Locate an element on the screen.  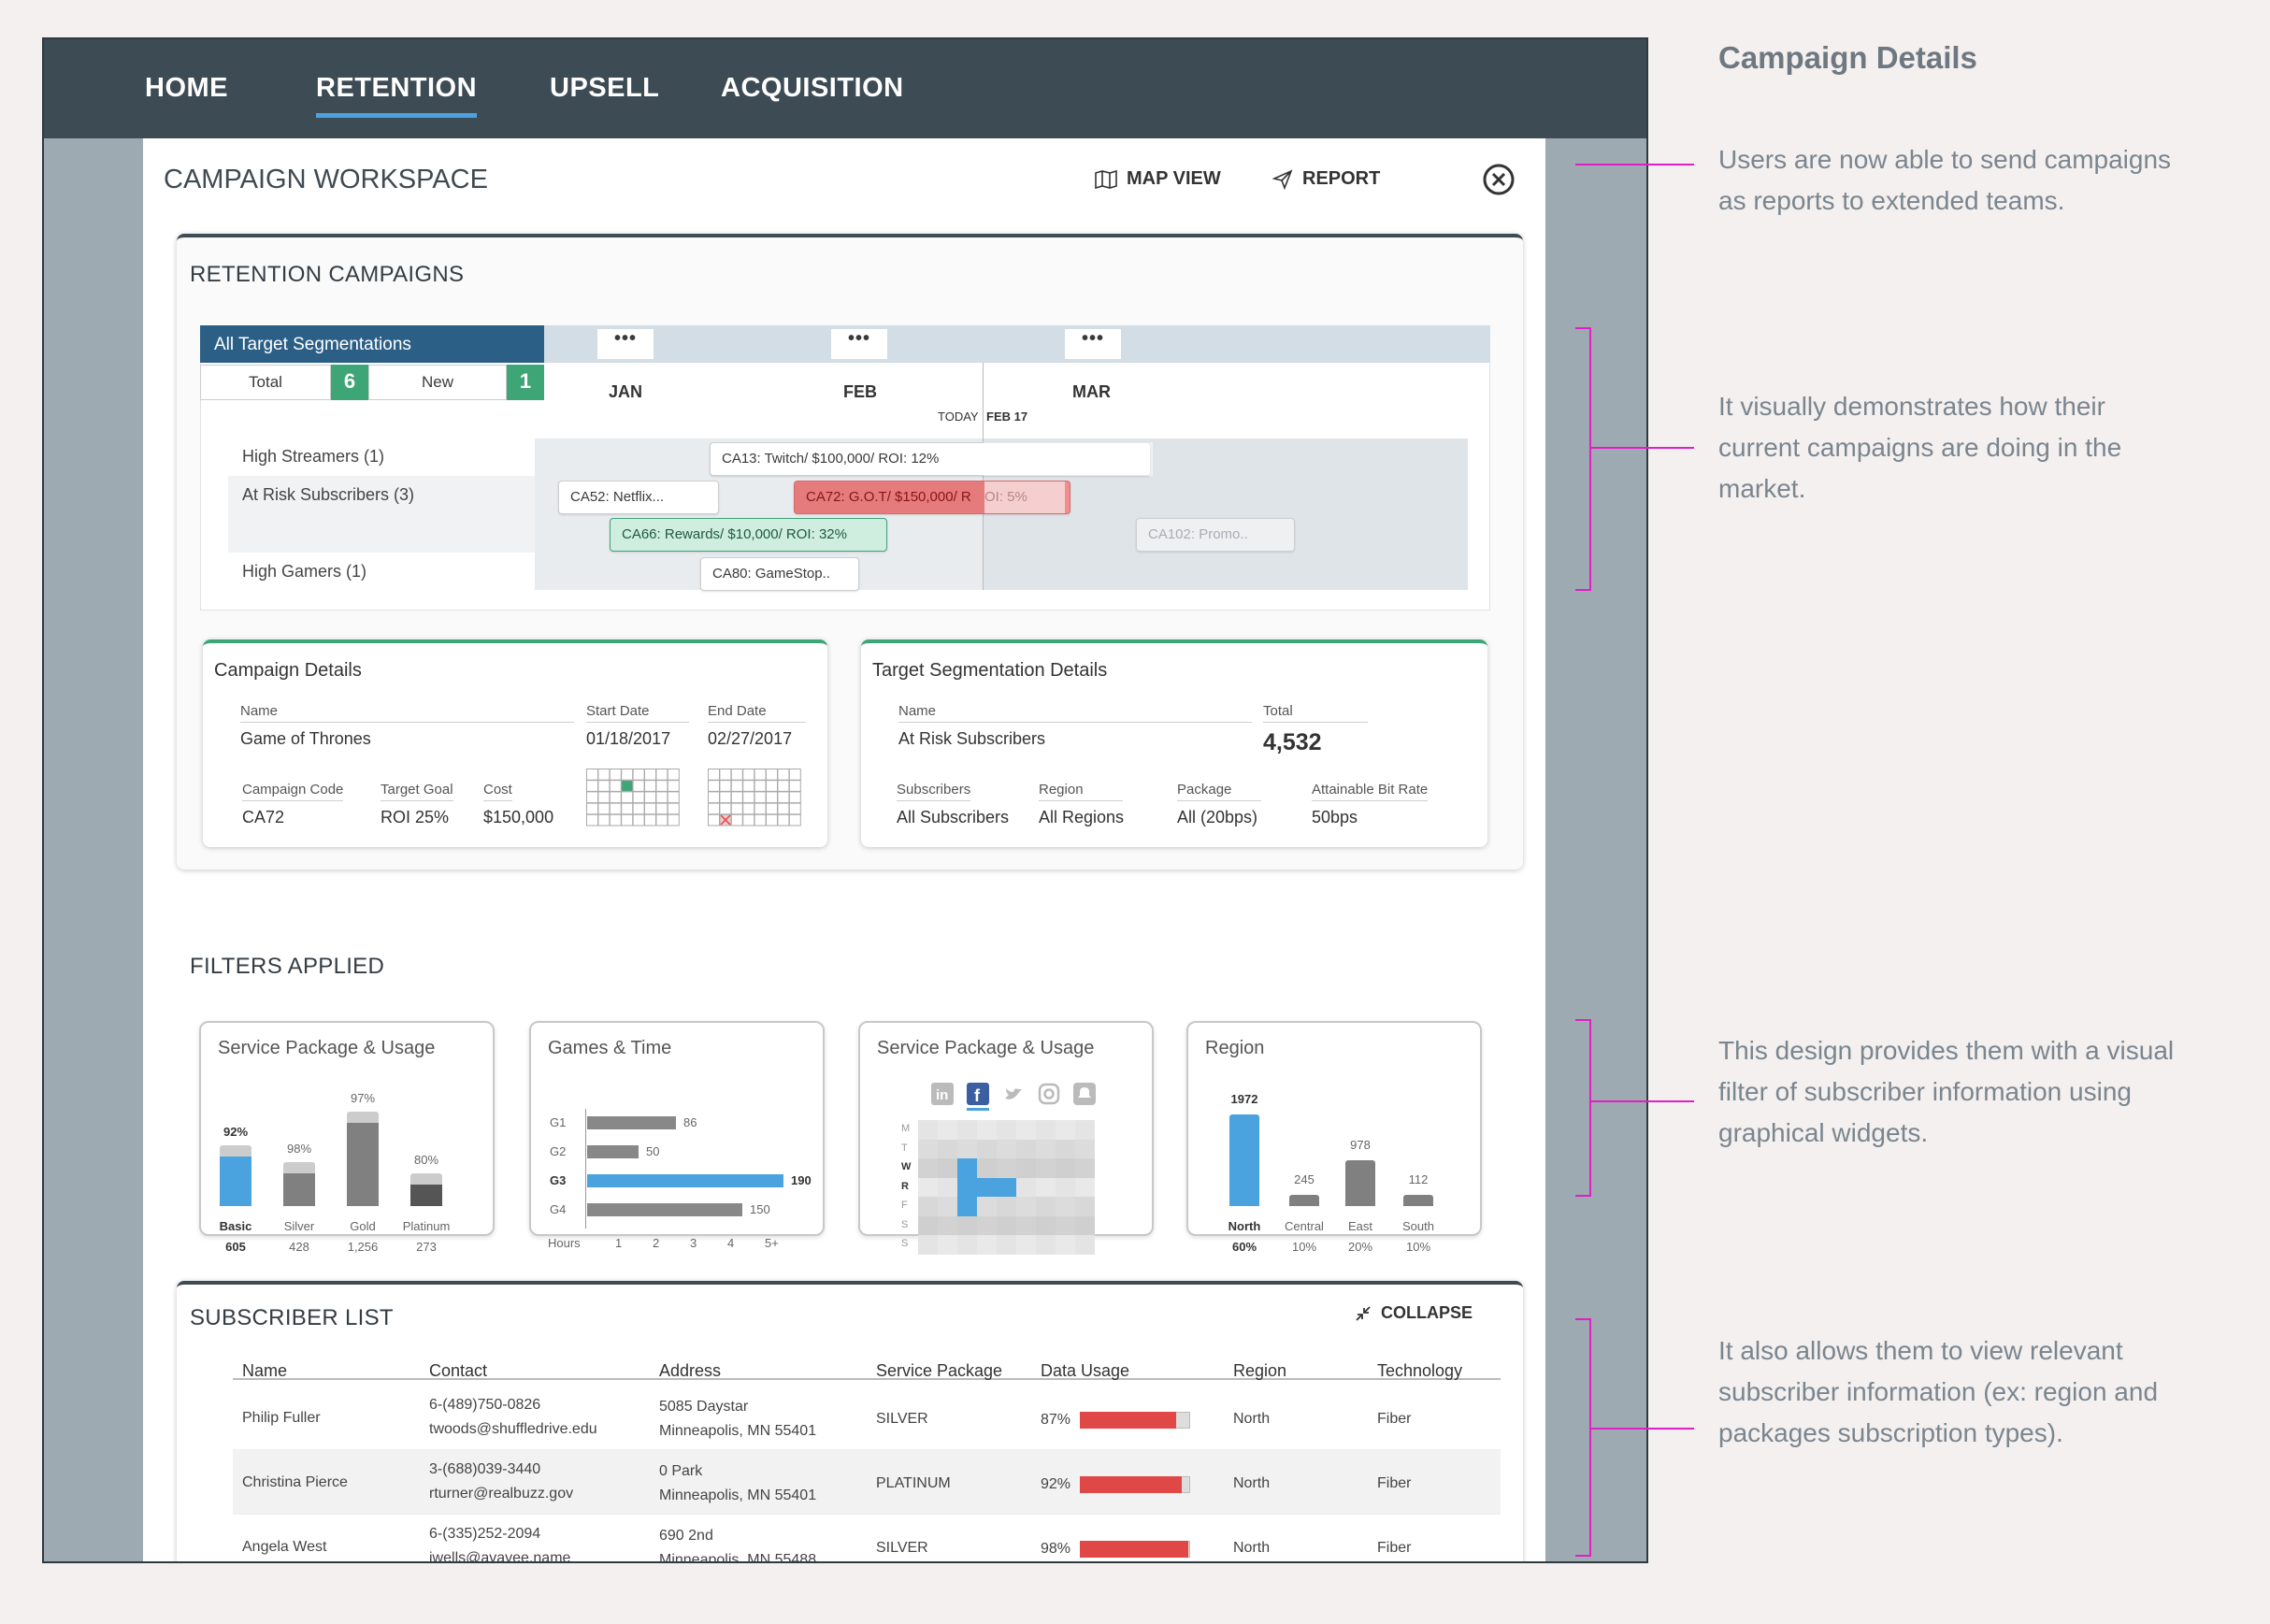
row-high-streamers: High Streamers (1) is located at coordinates (313, 456).